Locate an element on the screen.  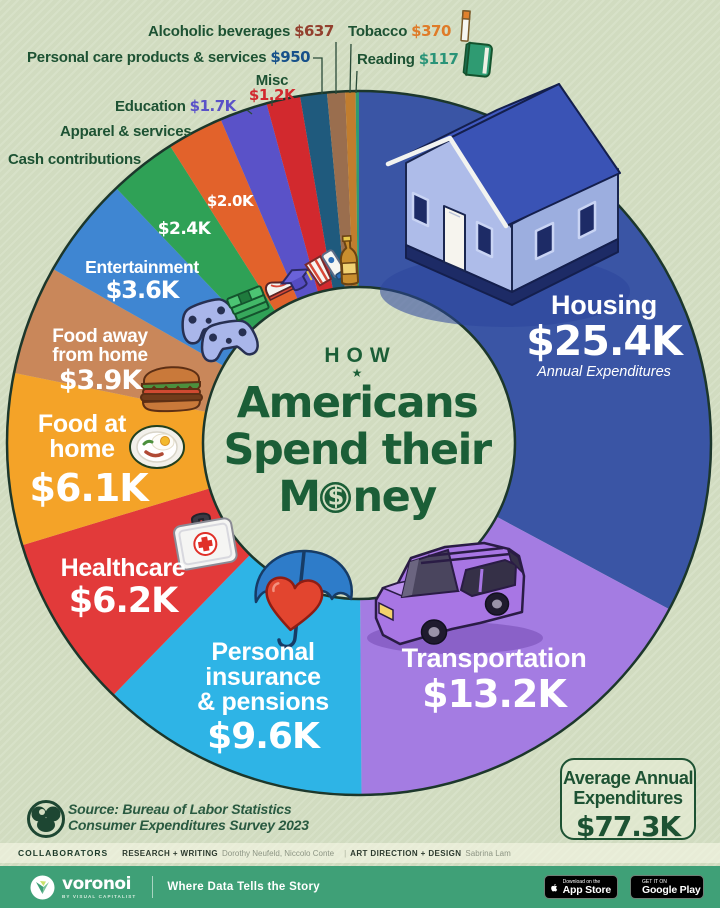
average-expenditures-box: Average Annual Expenditures $77.3K is located at coordinates (628, 800).